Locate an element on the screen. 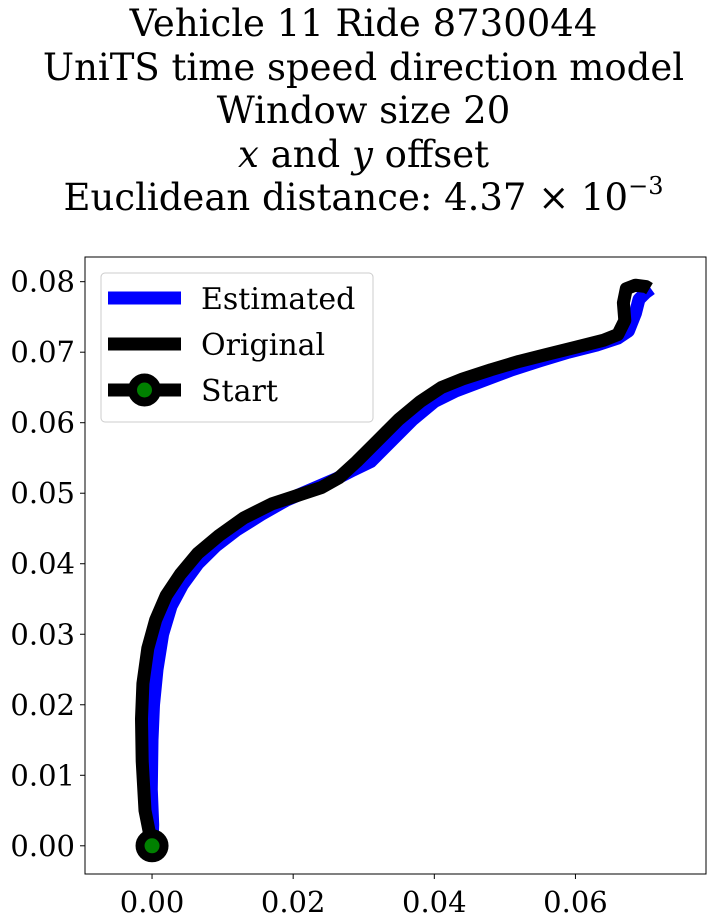 This screenshot has width=727, height=920. y-tick-label: 0.06 is located at coordinates (42, 423).